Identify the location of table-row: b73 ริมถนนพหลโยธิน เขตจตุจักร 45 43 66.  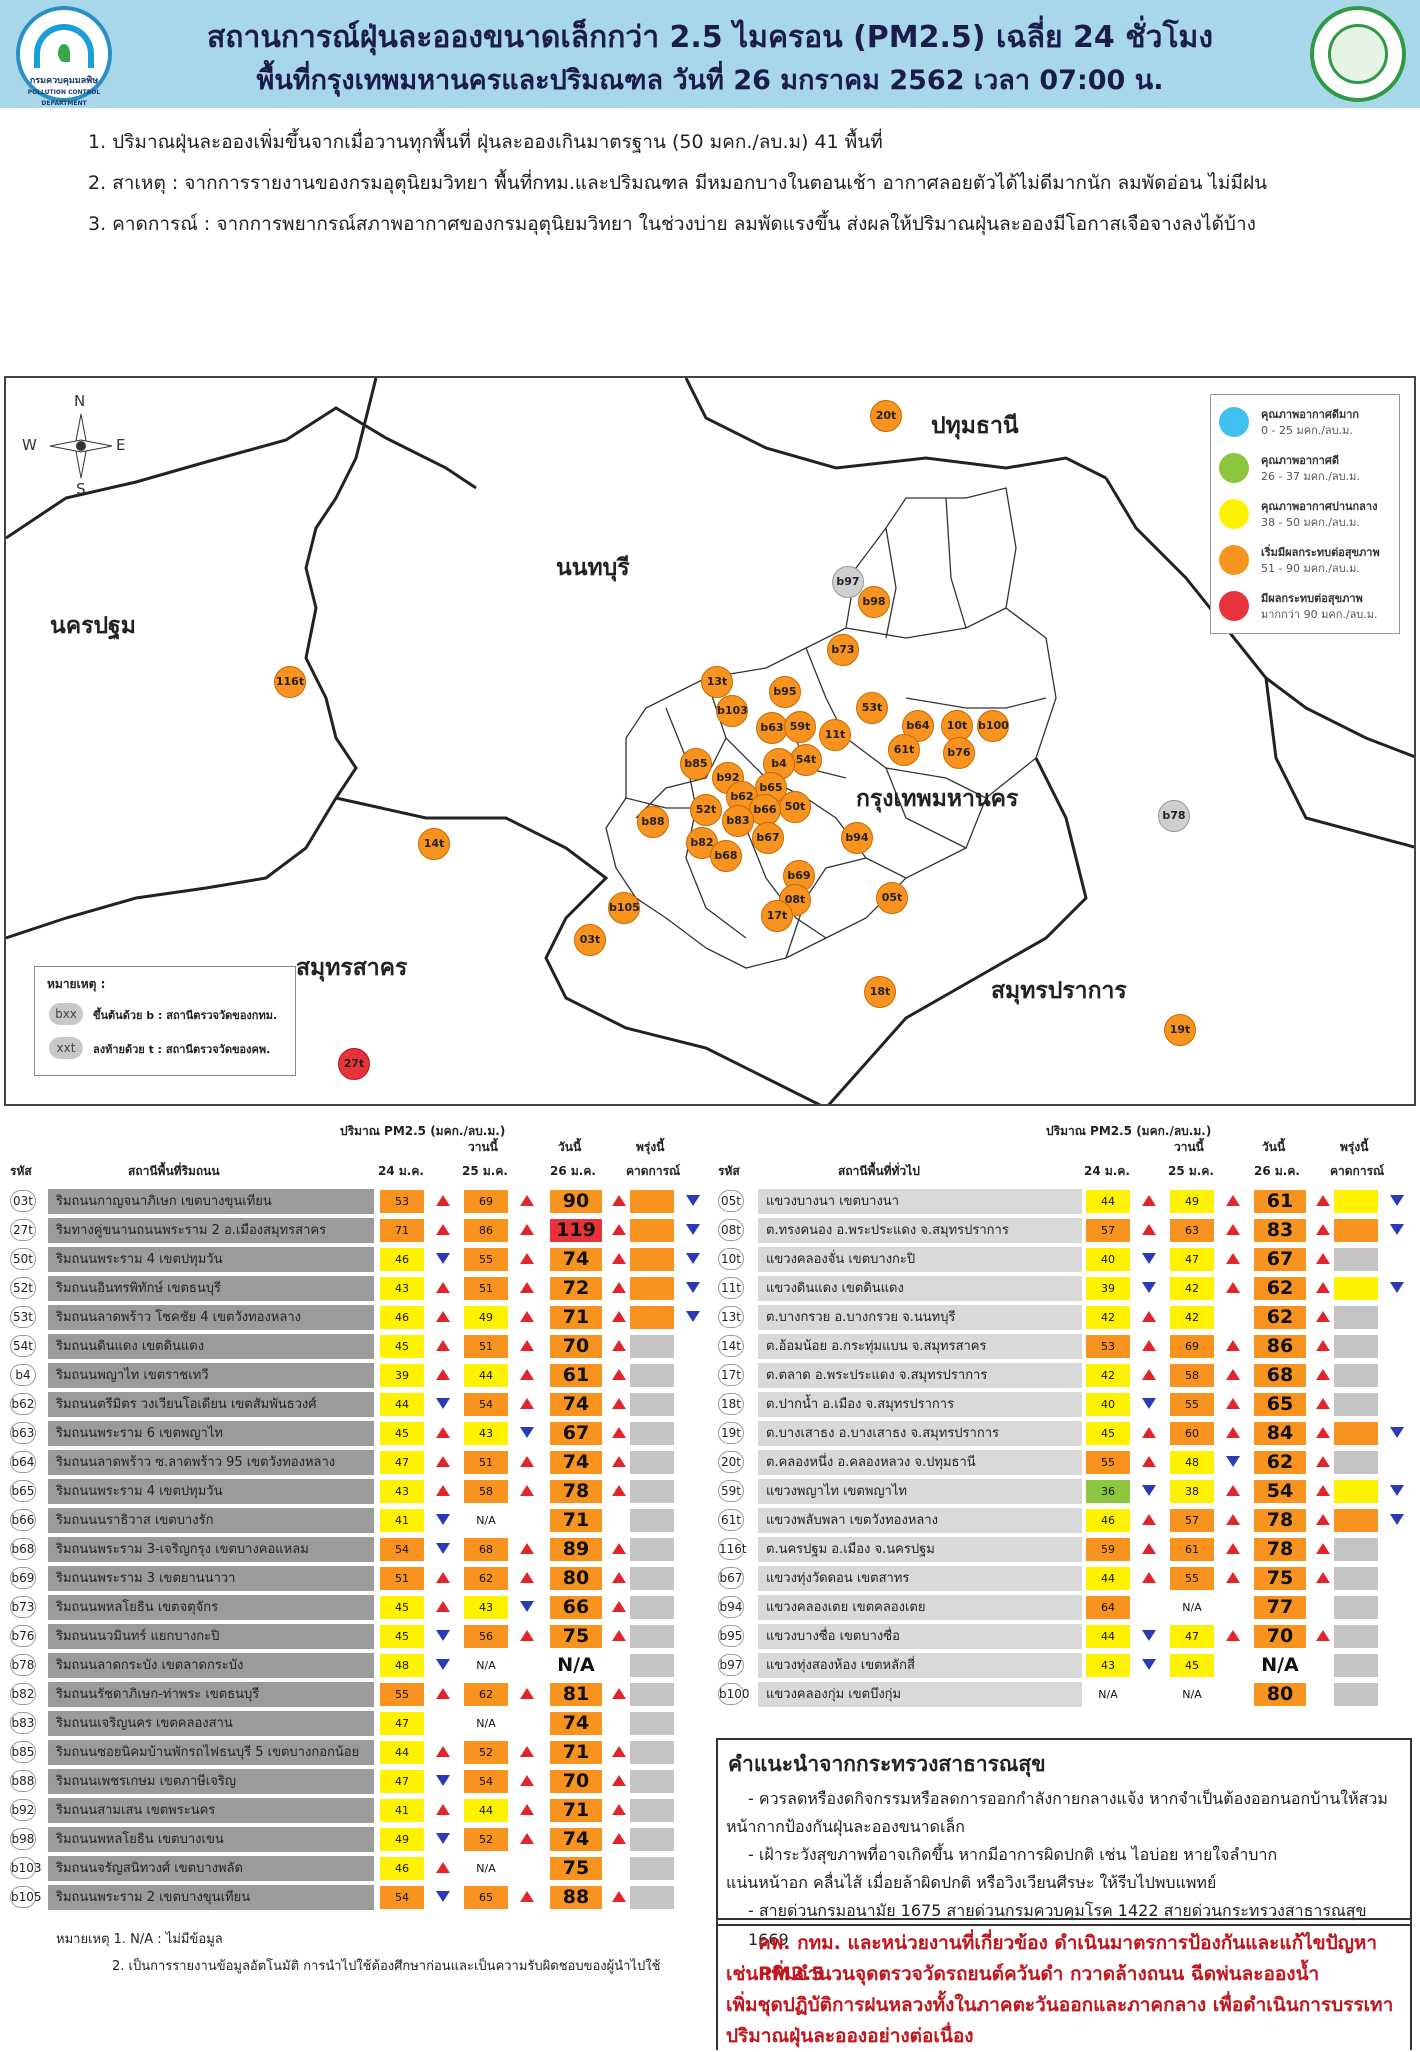
(355, 1607).